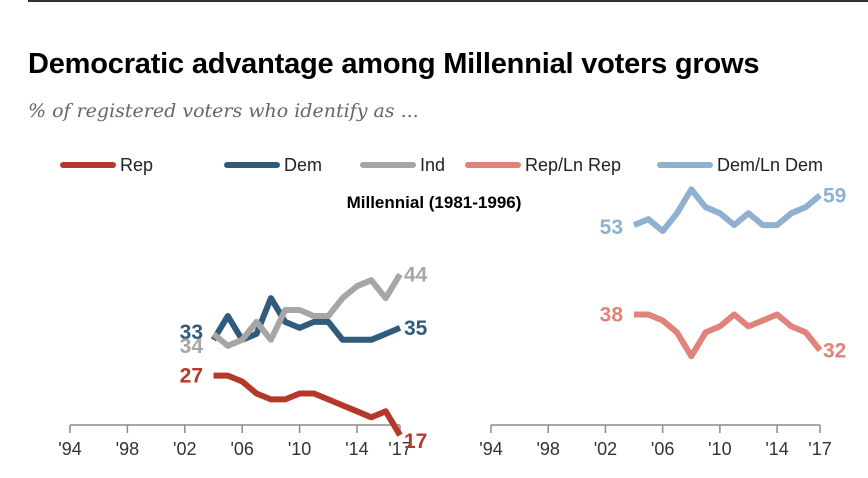  Describe the element at coordinates (303, 164) in the screenshot. I see `legend-label-dem: Dem` at that location.